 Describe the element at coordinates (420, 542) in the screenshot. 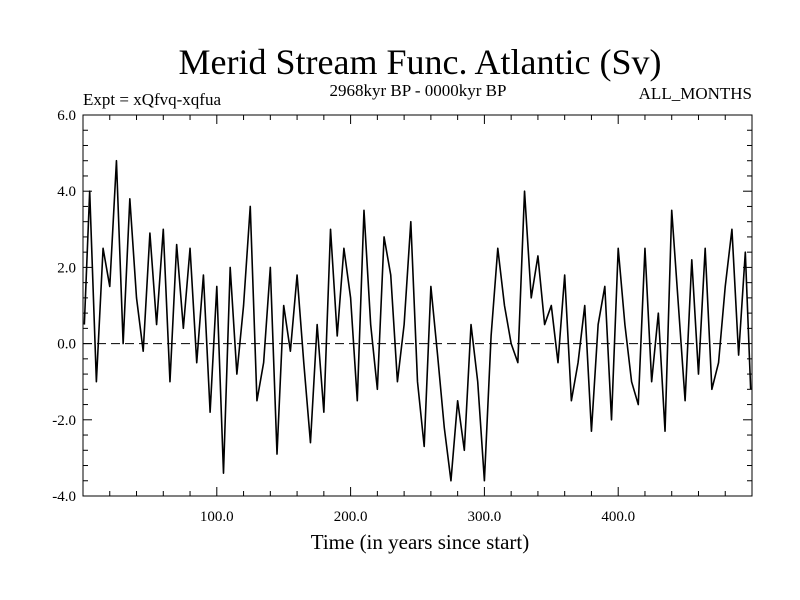

I see `x-axis-label: Time (in years since start)` at that location.